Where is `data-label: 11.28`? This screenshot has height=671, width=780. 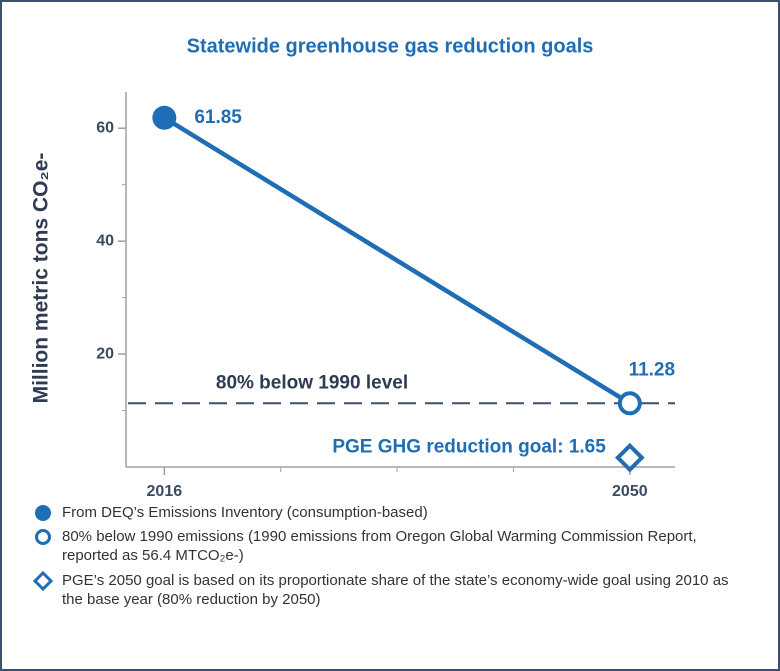 data-label: 11.28 is located at coordinates (652, 369).